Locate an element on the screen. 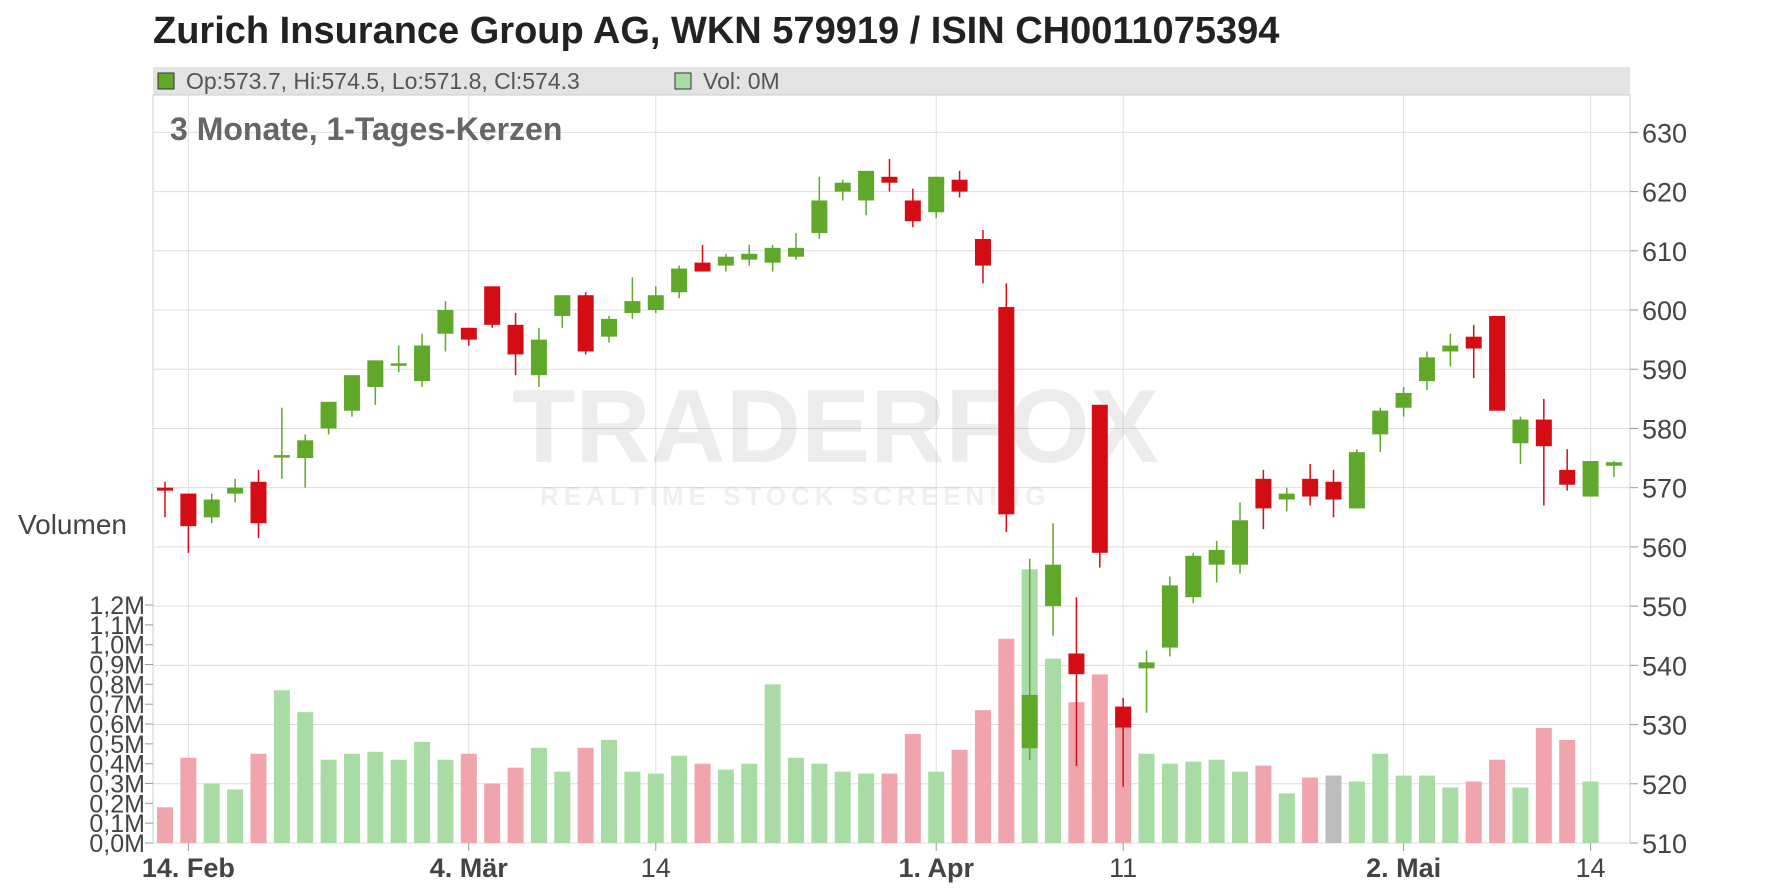 This screenshot has height=888, width=1776. price-axis: 510 520 530 540 550 560 570 580 590 600 610 620 630 is located at coordinates (1658, 488).